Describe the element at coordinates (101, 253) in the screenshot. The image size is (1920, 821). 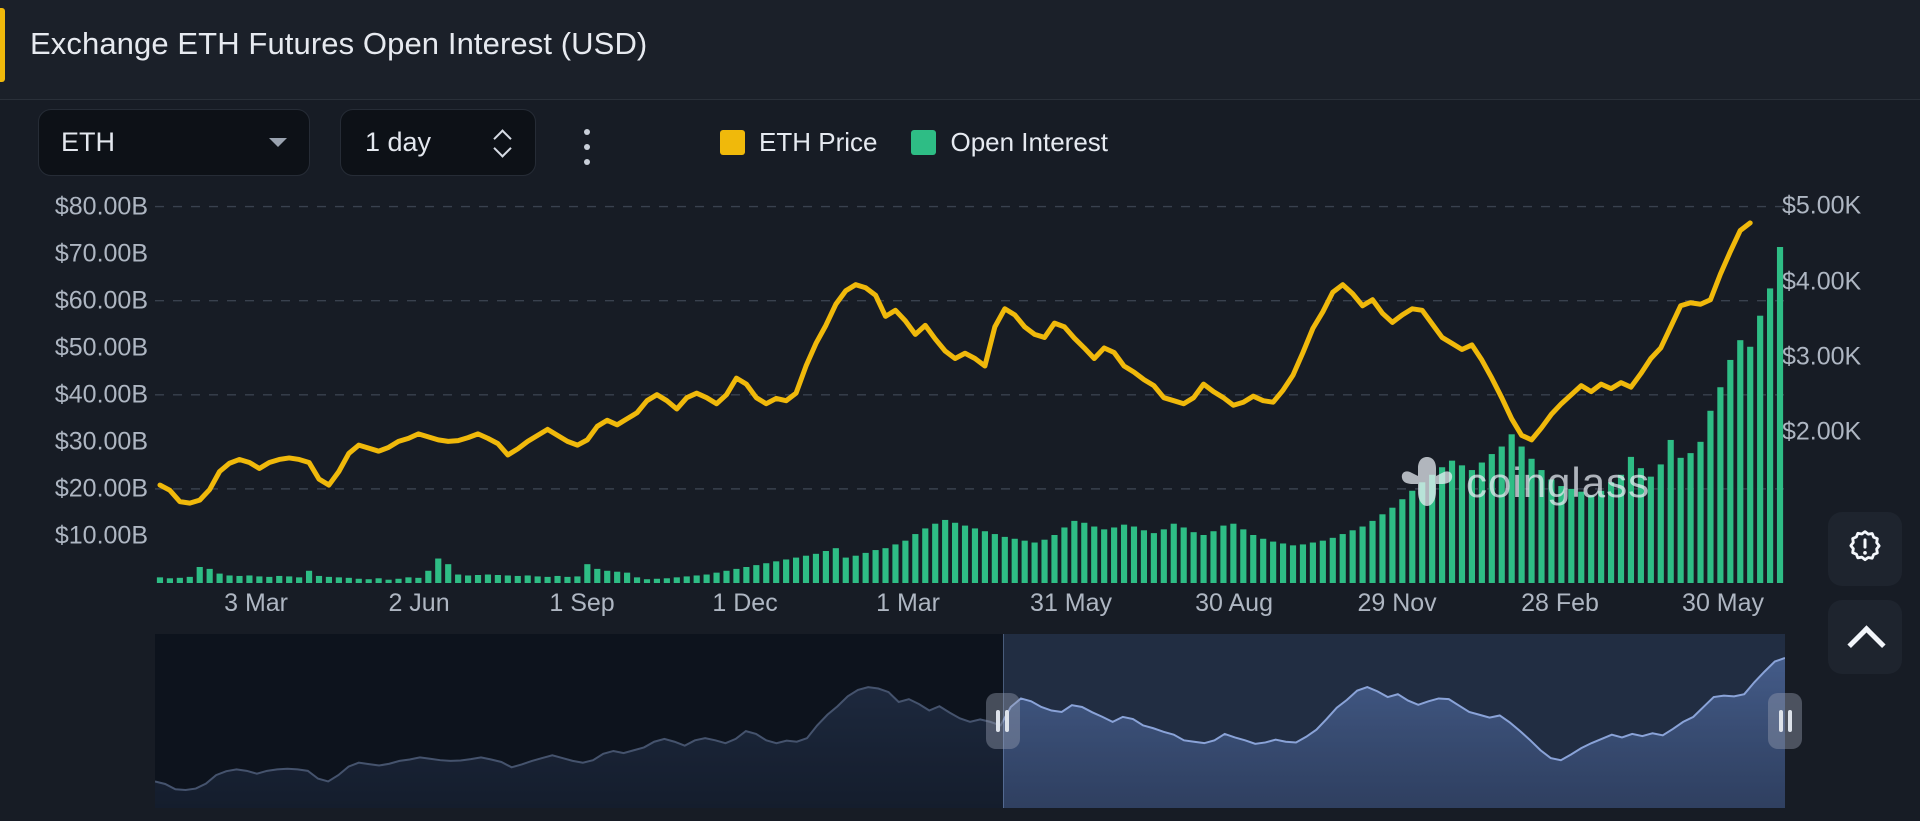
I see `y-axis-left-tick: $70.00B` at that location.